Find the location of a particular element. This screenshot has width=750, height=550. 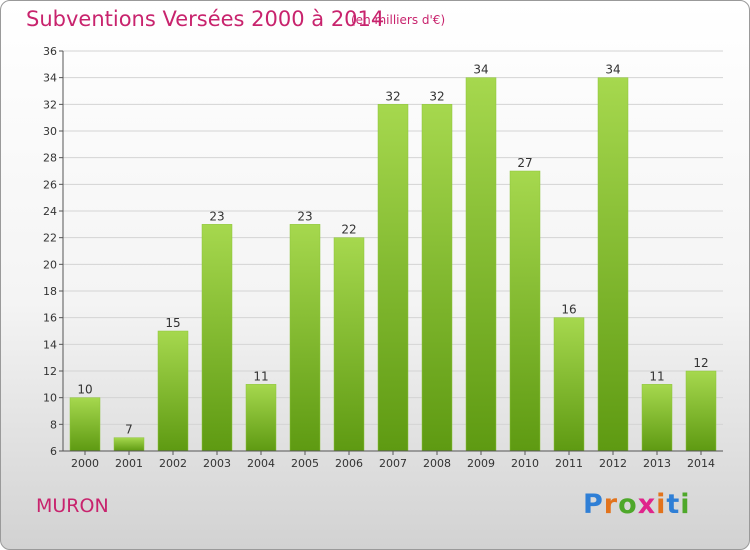

y-tick-label: 22 is located at coordinates (50, 238).